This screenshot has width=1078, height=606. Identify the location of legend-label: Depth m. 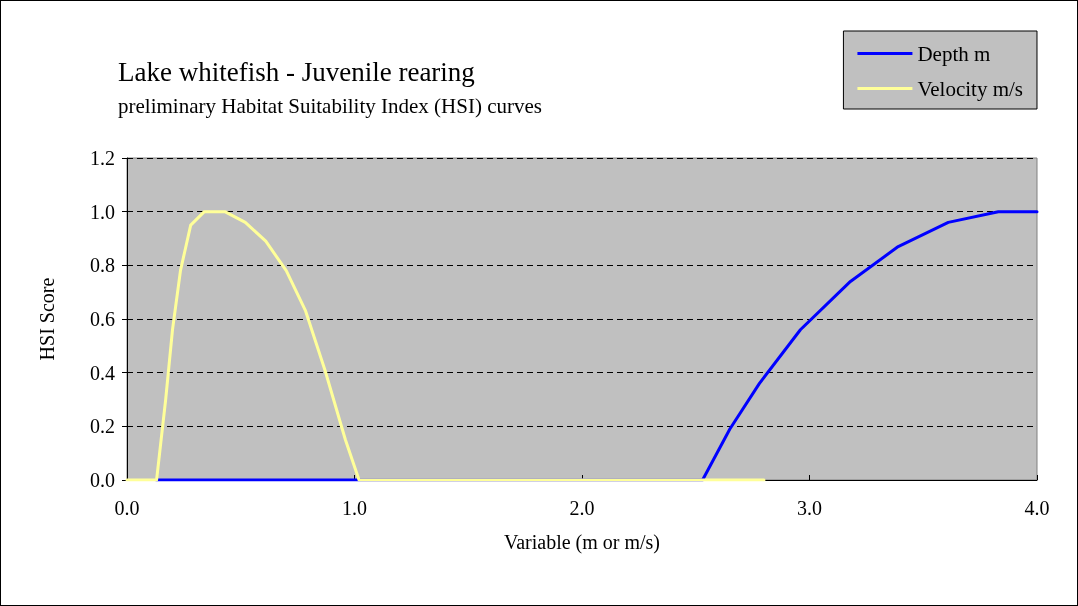
(954, 53).